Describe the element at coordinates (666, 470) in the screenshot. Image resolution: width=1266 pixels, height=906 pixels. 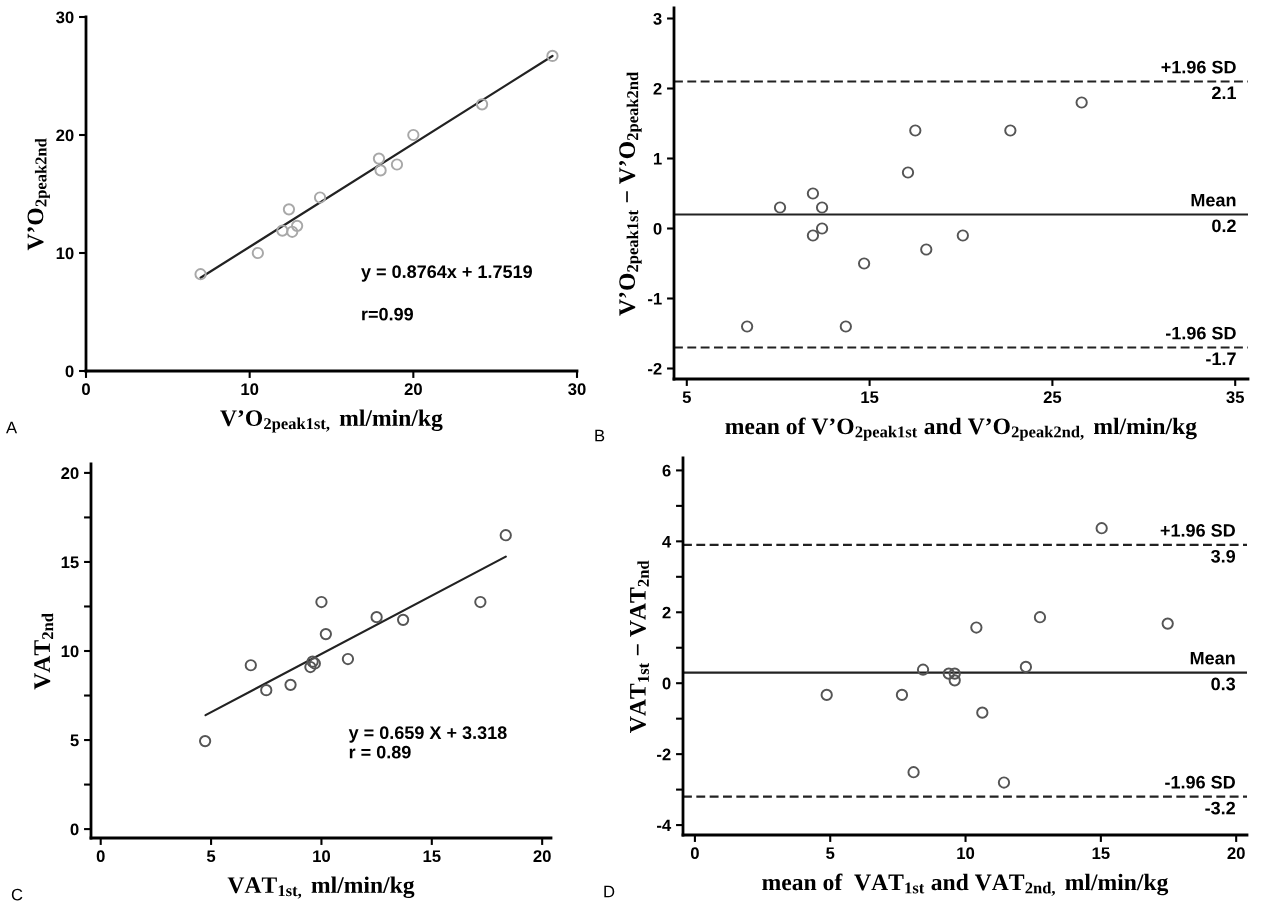
I see `y-tick-label: 6` at that location.